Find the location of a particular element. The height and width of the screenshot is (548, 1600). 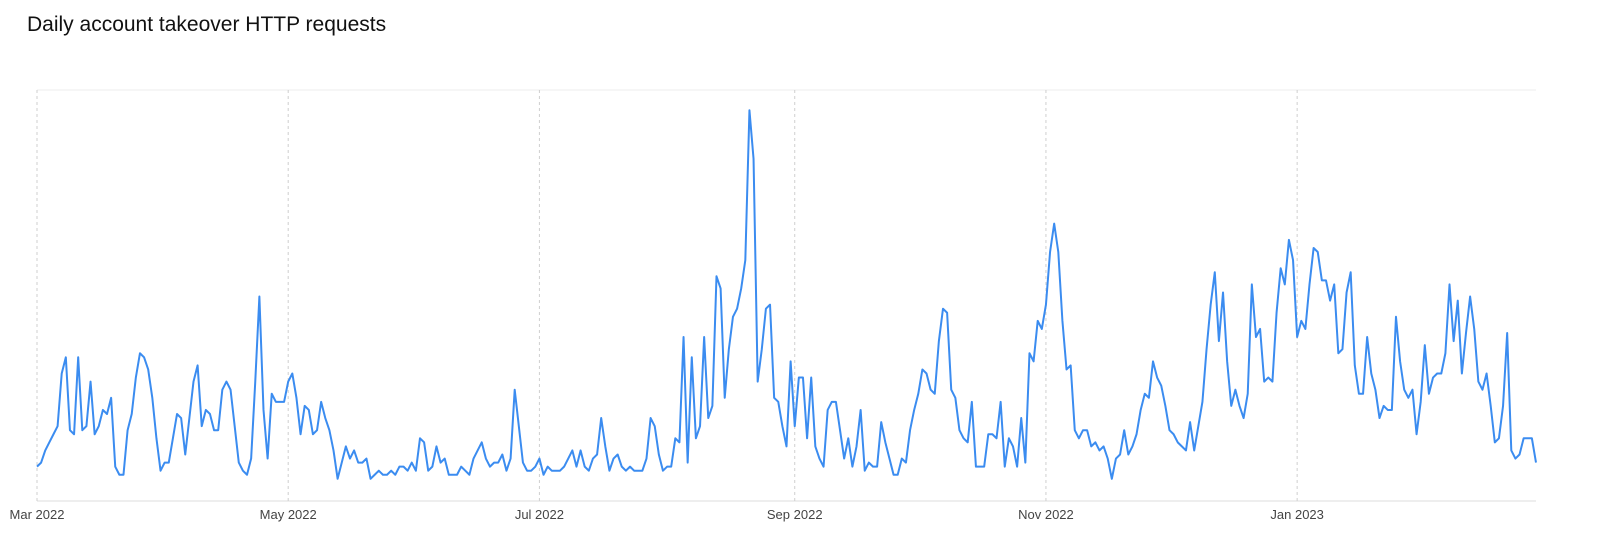

chart-title: Daily account takeover HTTP requests is located at coordinates (206, 24).